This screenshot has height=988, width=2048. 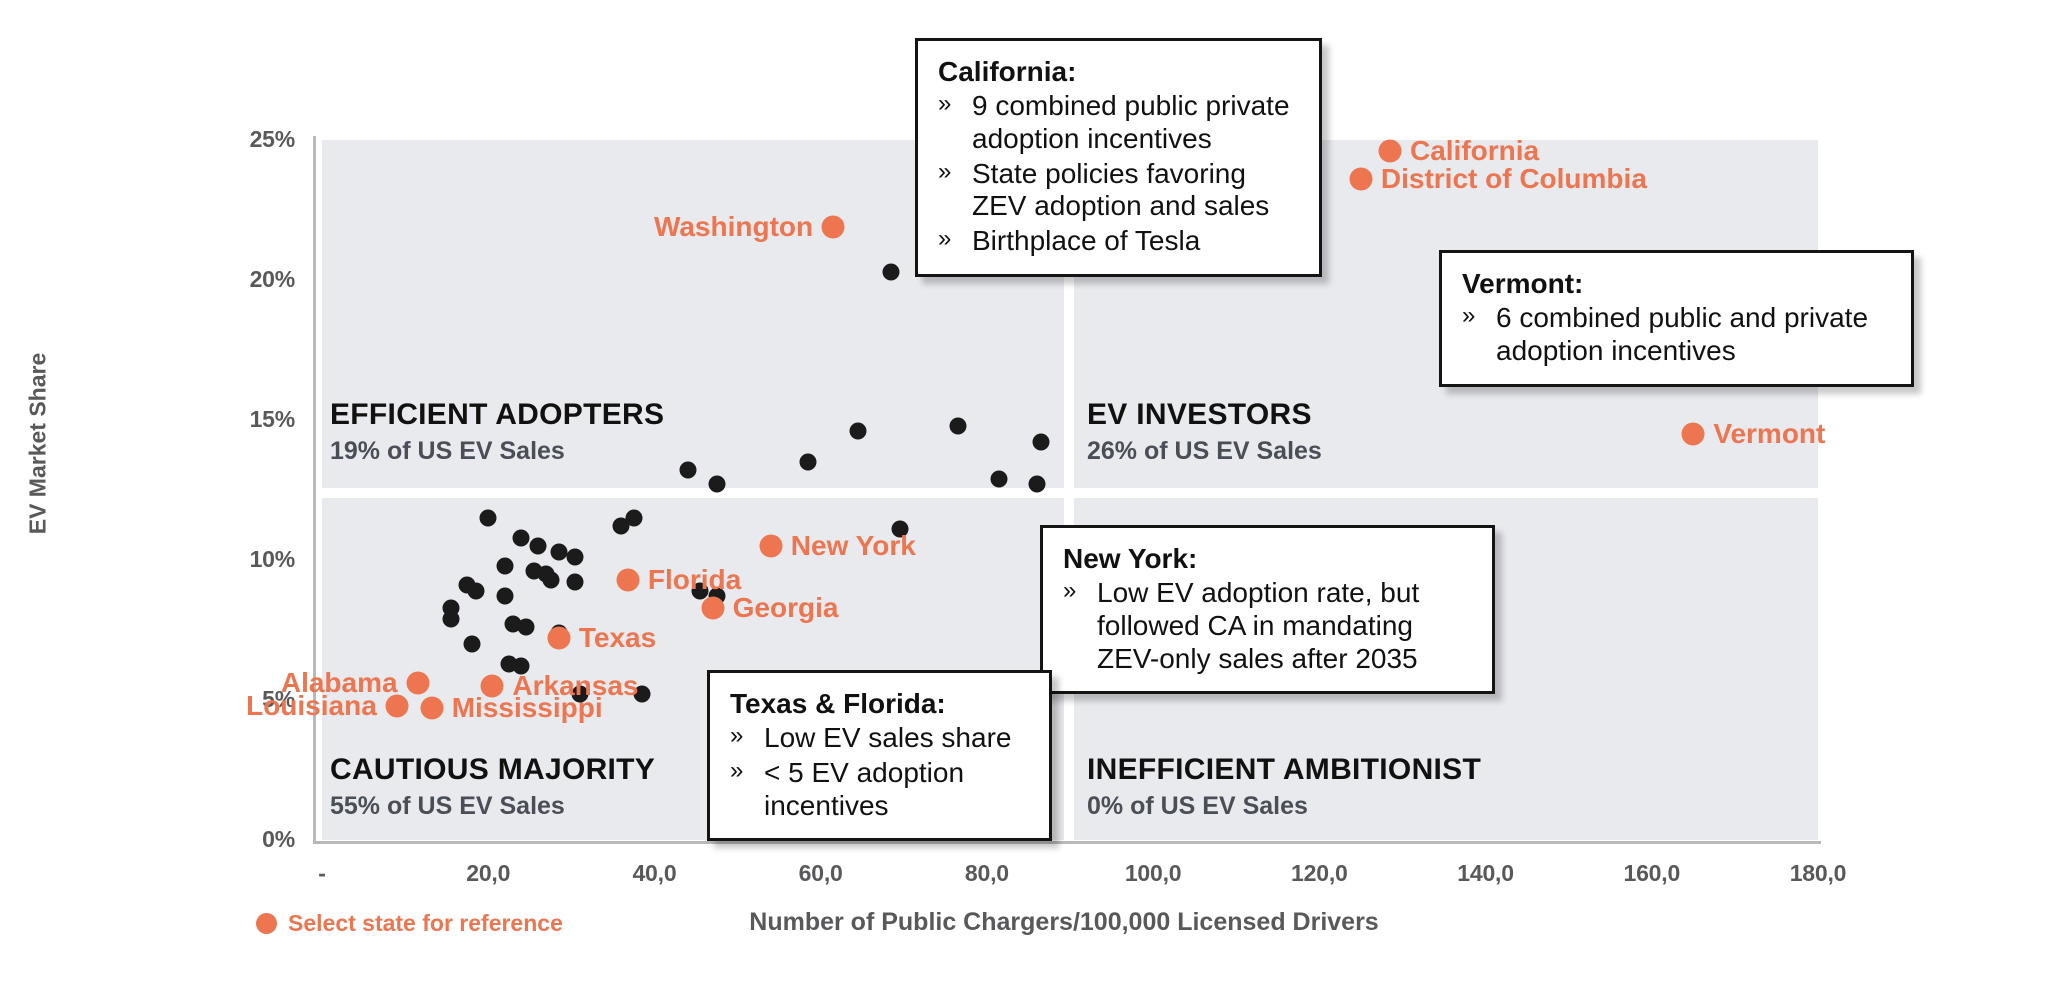 I want to click on x-axis-tick-label: 40,0, so click(x=654, y=873).